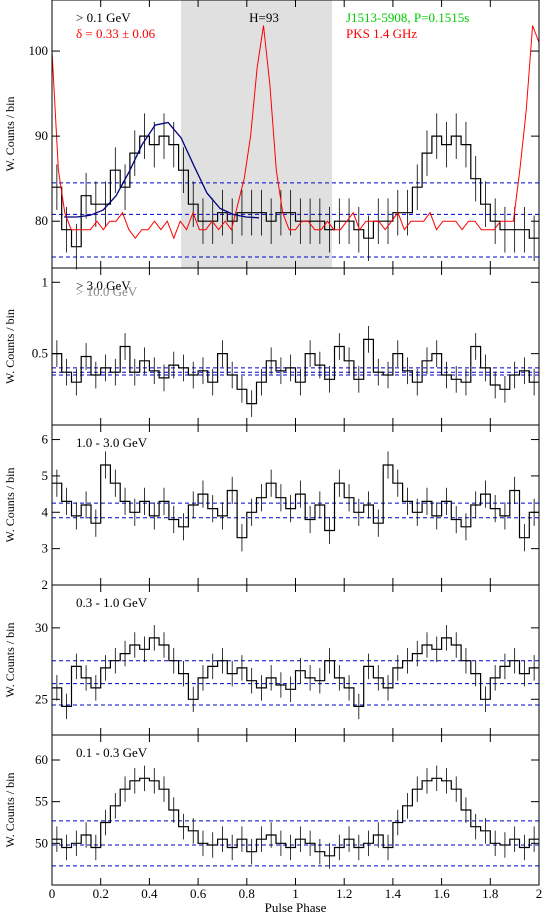  I want to click on energy-range-label-2: > 10.0 GeV, so click(107, 291).